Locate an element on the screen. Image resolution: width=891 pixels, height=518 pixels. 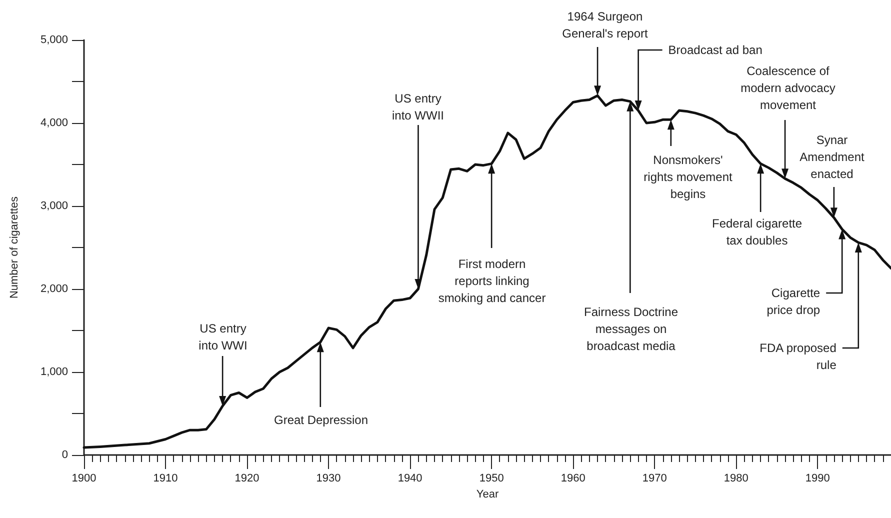
y-axis-title: Number of cigarettes is located at coordinates (14, 247).